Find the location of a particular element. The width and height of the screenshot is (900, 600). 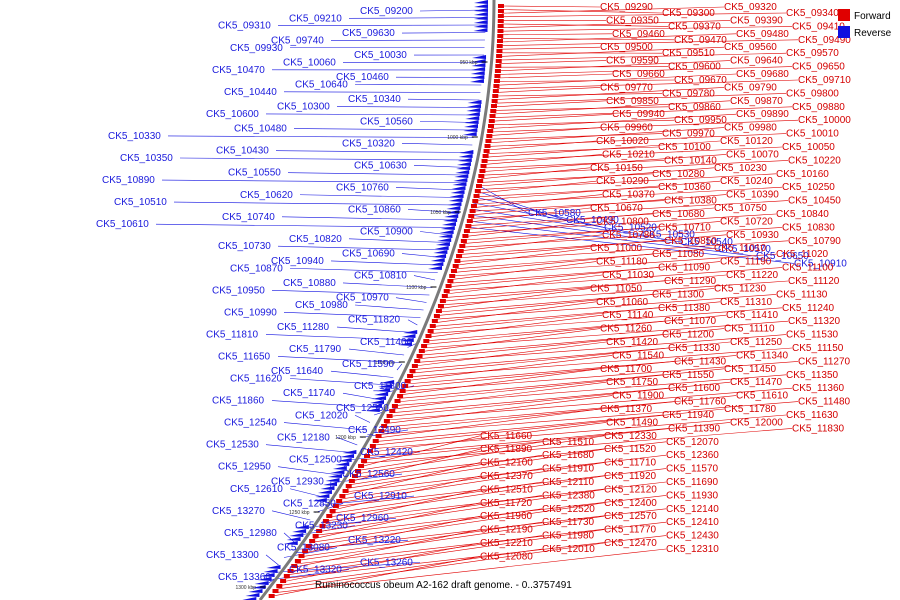

reverse-gene-label: CK5_13080 is located at coordinates (303, 548).